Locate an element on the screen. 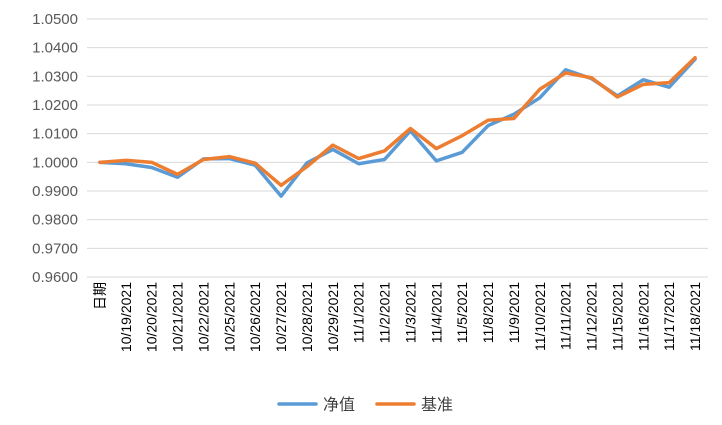 Image resolution: width=722 pixels, height=425 pixels. x-tick-label: 11/11/2021 is located at coordinates (566, 316).